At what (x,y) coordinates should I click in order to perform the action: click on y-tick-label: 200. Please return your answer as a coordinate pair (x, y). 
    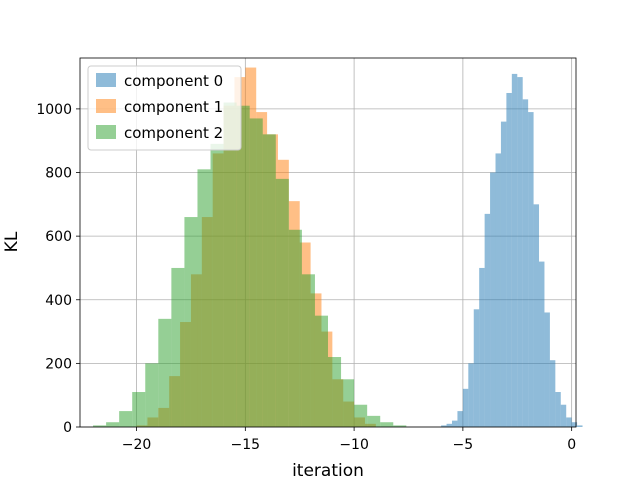
    Looking at the image, I should click on (58, 364).